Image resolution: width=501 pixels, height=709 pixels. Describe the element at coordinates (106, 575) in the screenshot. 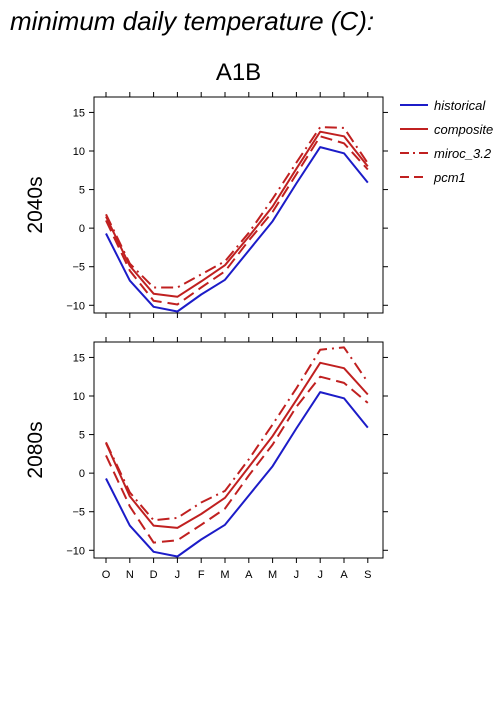

I see `x-tick-label: O` at that location.